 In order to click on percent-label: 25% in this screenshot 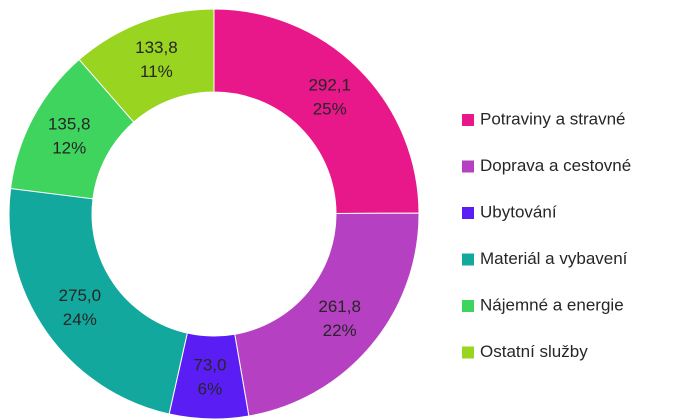, I will do `click(330, 108)`.